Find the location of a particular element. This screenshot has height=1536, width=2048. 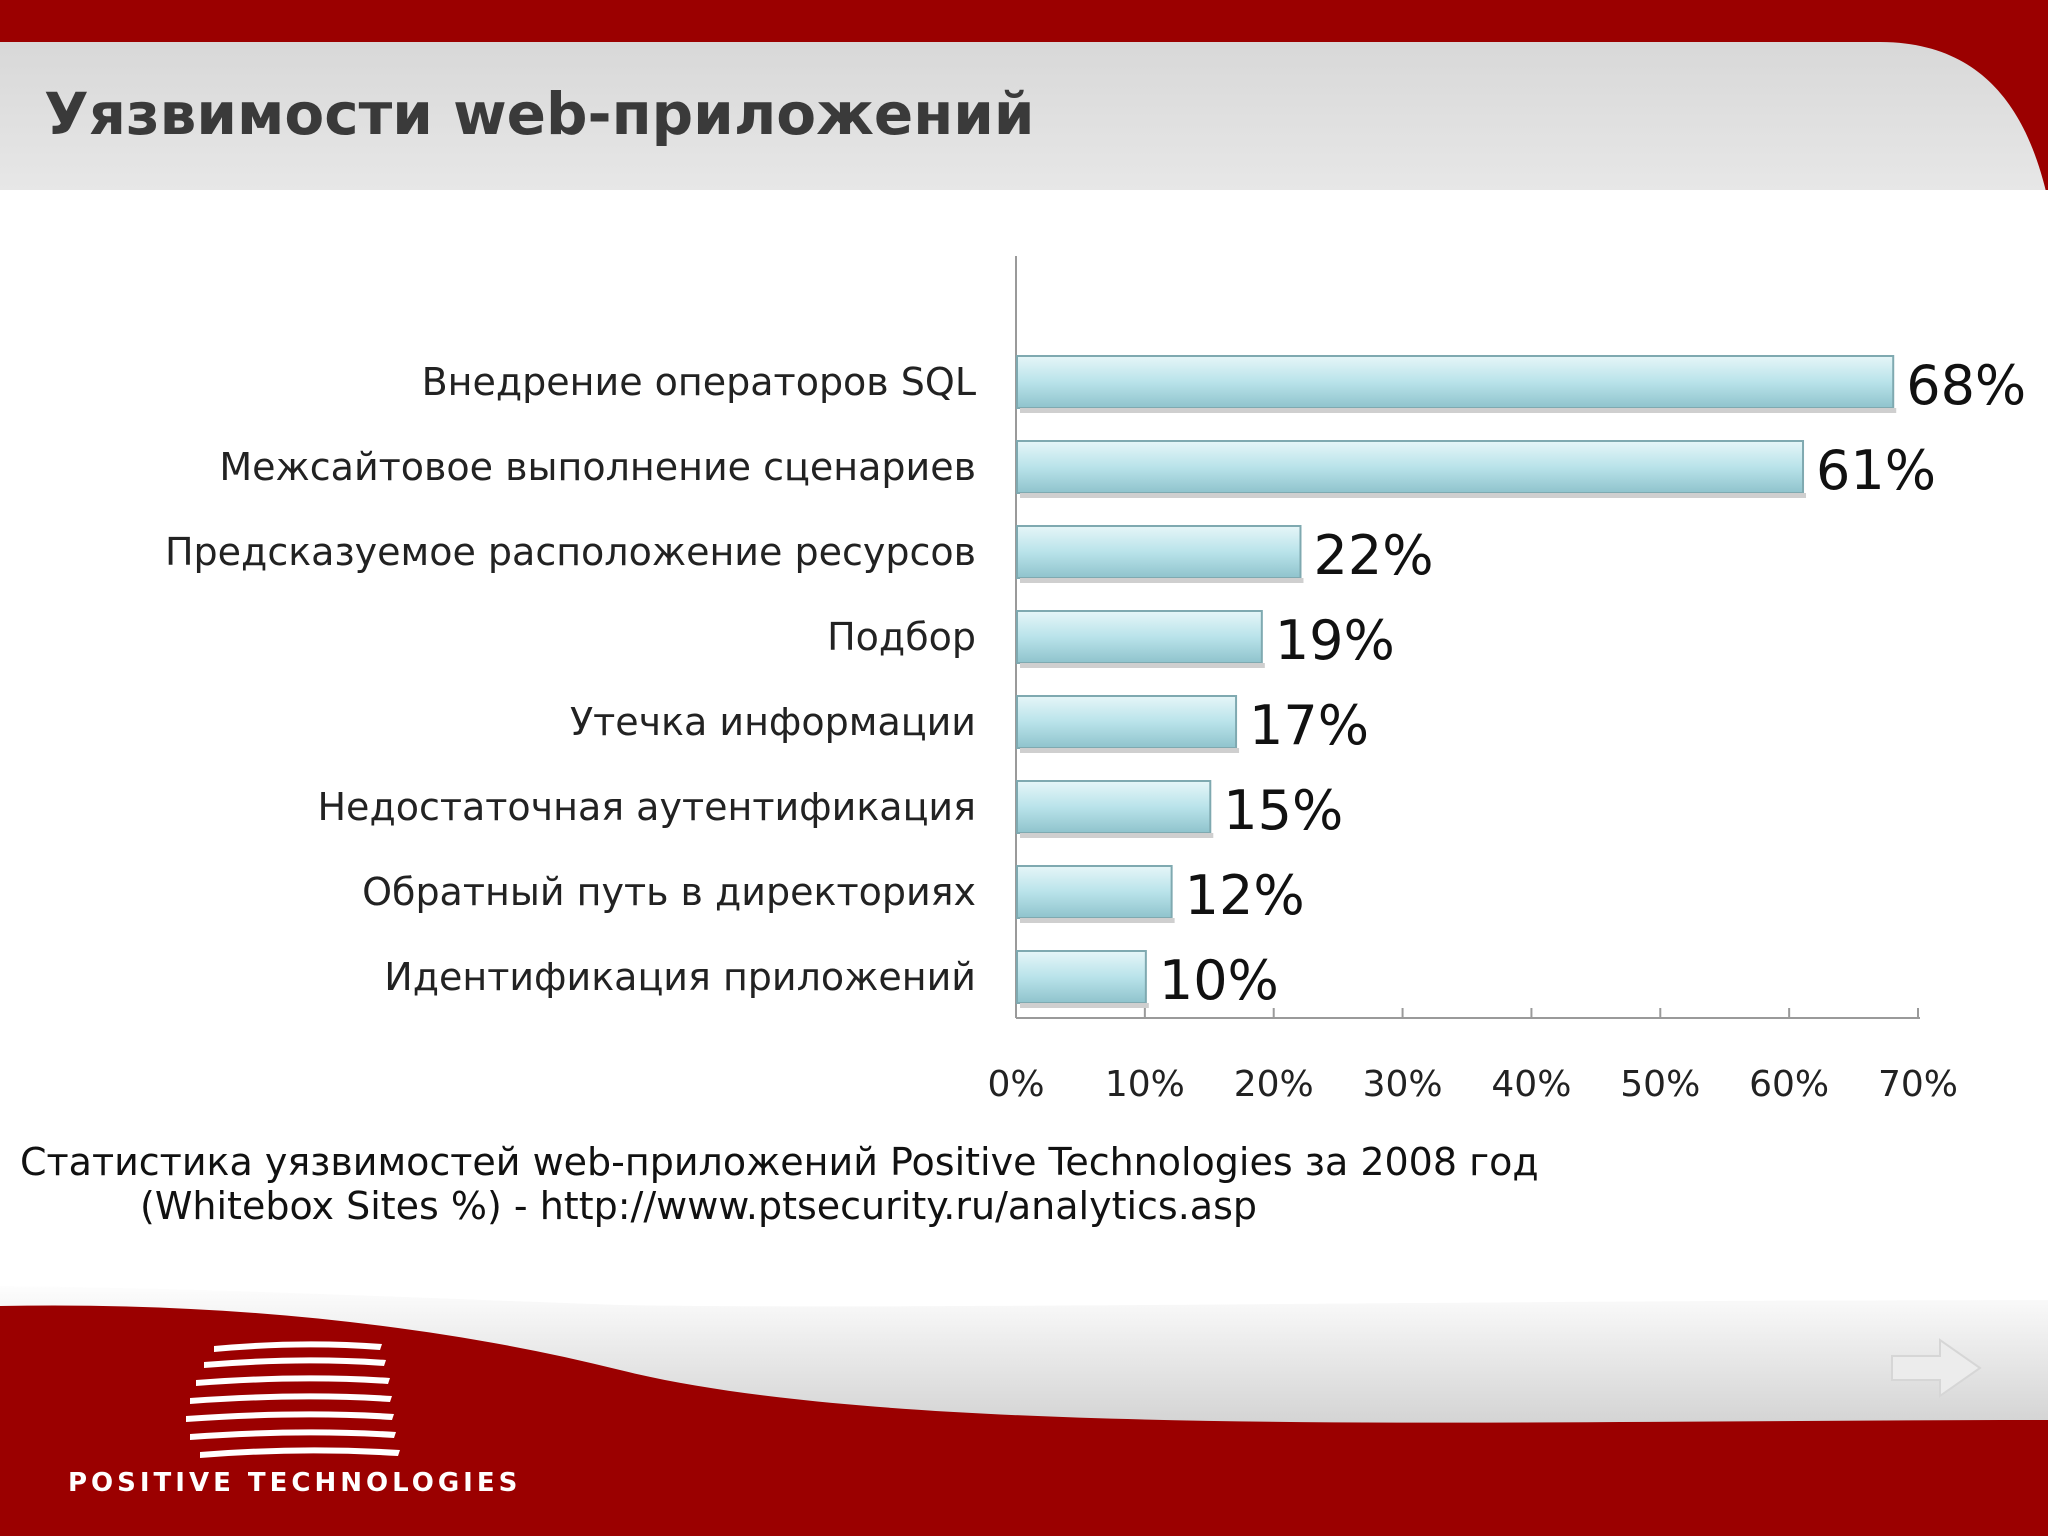

company-logo-text: POSITIVE TECHNOLOGIES is located at coordinates (295, 1483).